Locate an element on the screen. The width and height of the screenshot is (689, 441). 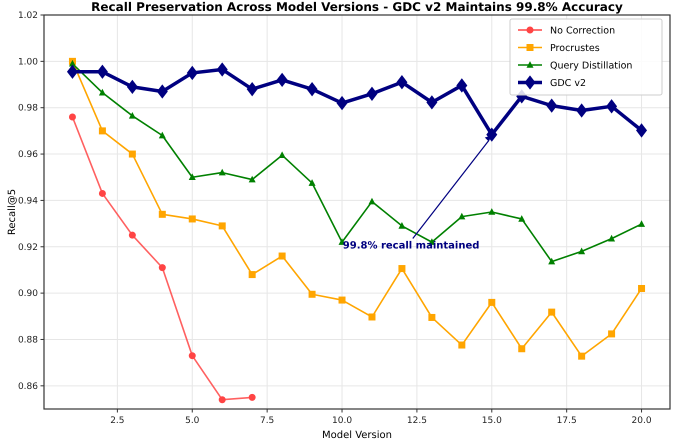
x-tick-label: 12.5 is located at coordinates (416, 421).